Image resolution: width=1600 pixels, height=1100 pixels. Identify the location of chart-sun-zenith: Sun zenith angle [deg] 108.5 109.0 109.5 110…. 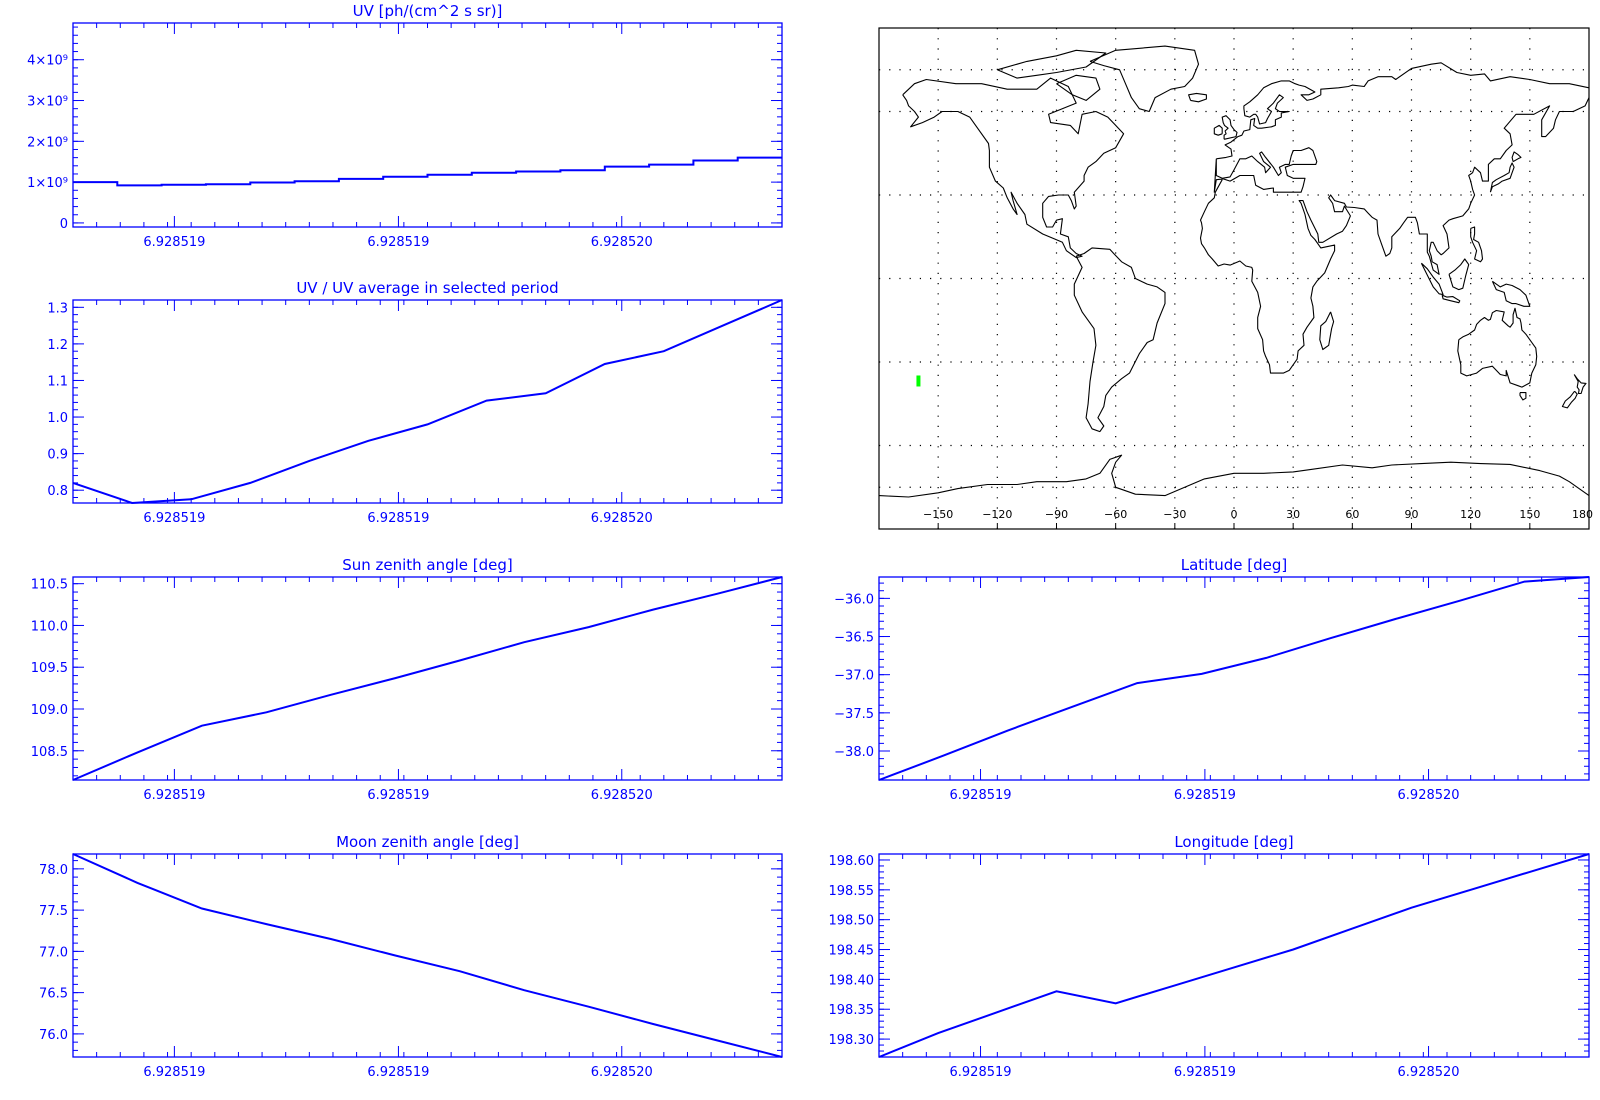
(407, 679).